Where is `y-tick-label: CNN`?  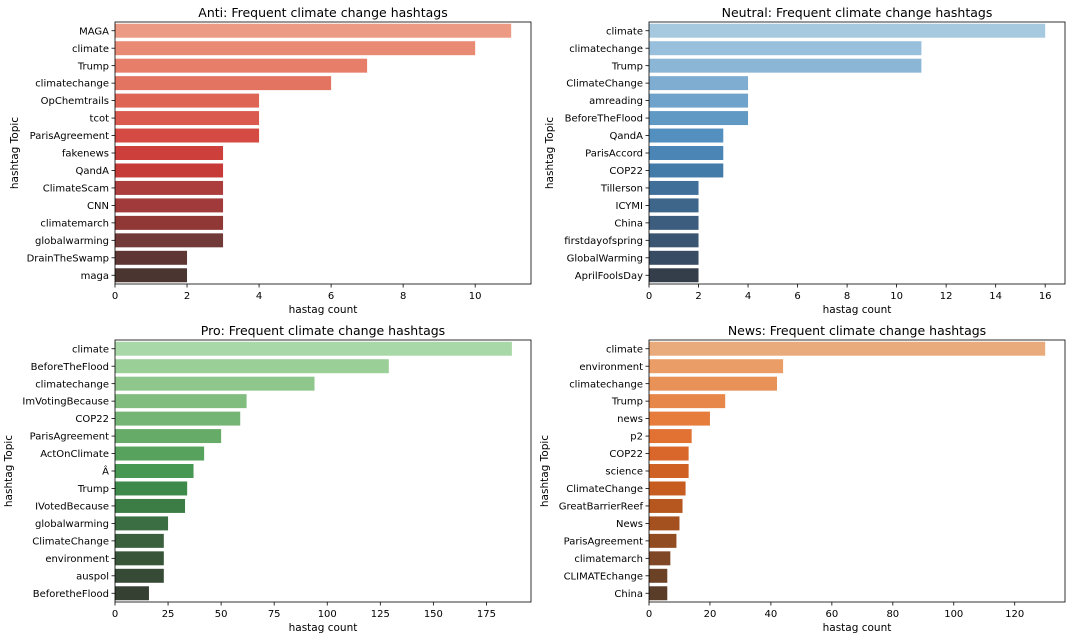 y-tick-label: CNN is located at coordinates (98, 206).